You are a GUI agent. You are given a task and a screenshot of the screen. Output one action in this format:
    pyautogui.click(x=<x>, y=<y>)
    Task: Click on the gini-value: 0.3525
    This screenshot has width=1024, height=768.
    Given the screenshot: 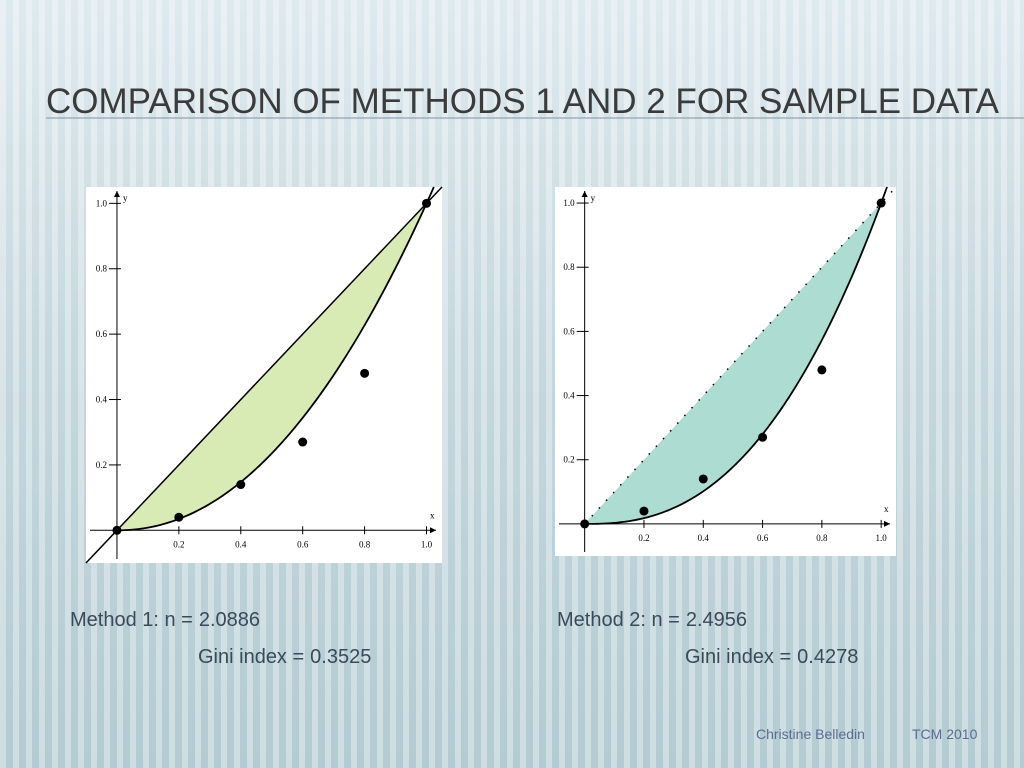 What is the action you would take?
    pyautogui.click(x=340, y=657)
    